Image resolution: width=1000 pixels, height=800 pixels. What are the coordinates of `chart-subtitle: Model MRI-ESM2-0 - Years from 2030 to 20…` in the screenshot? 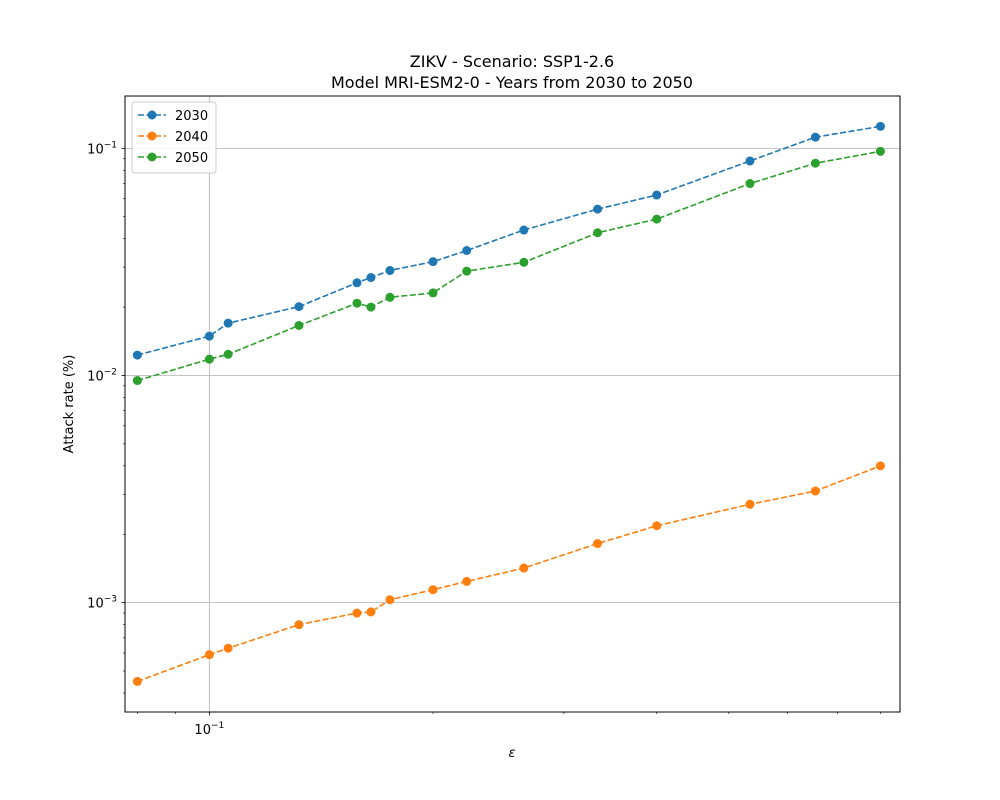 It's located at (512, 82).